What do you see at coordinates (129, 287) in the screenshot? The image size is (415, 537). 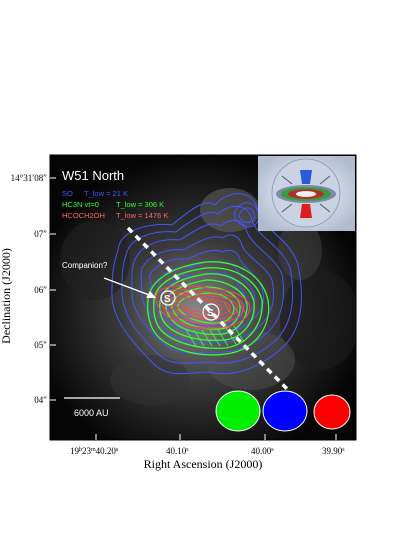 I see `companion-arrow` at bounding box center [129, 287].